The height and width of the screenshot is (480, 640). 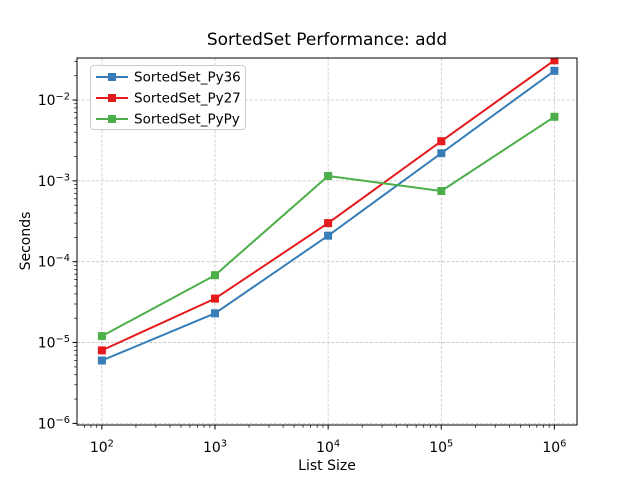 I want to click on y-tick-label: 10⁻⁴, so click(x=54, y=262).